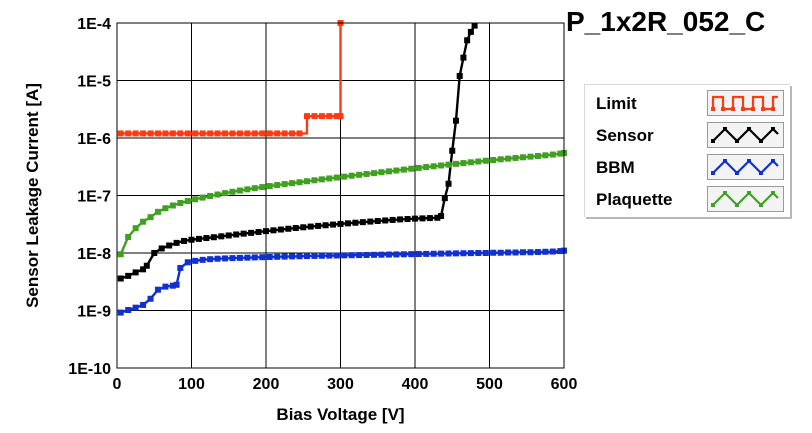 This screenshot has width=812, height=433. I want to click on y-tick-label: 1E-4, so click(94, 24).